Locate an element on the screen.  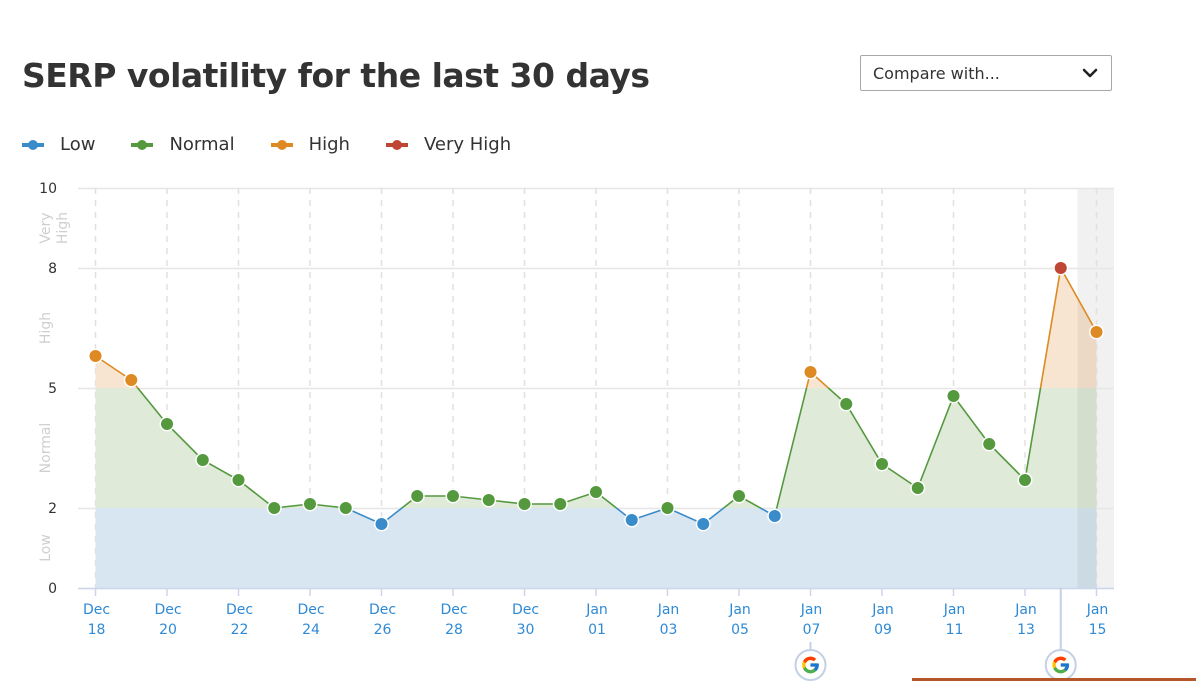
legend-label: High is located at coordinates (329, 144).